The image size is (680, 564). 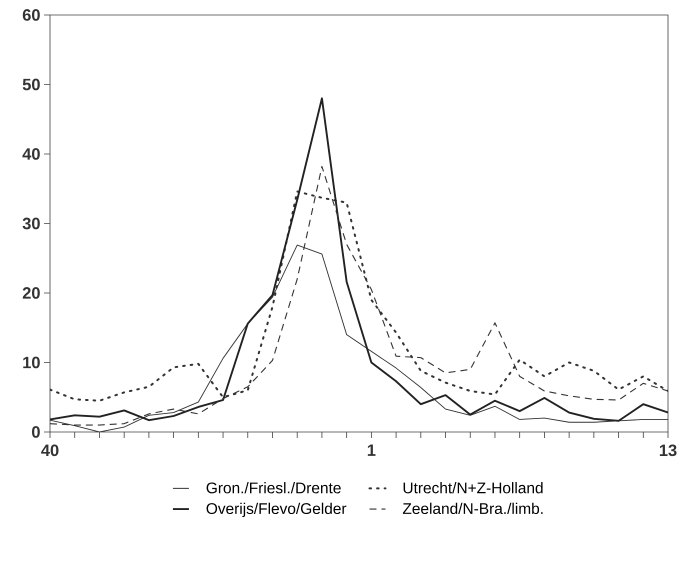 What do you see at coordinates (276, 510) in the screenshot?
I see `legend-label: Overijs/Flevo/Gelder` at bounding box center [276, 510].